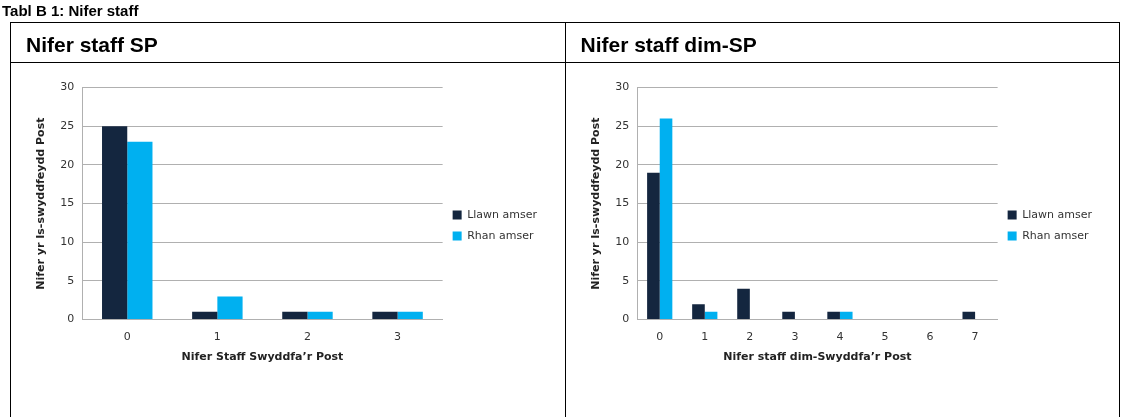 The height and width of the screenshot is (418, 1124). Describe the element at coordinates (70, 11) in the screenshot. I see `text: Tabl B 1: Nifer staff` at that location.